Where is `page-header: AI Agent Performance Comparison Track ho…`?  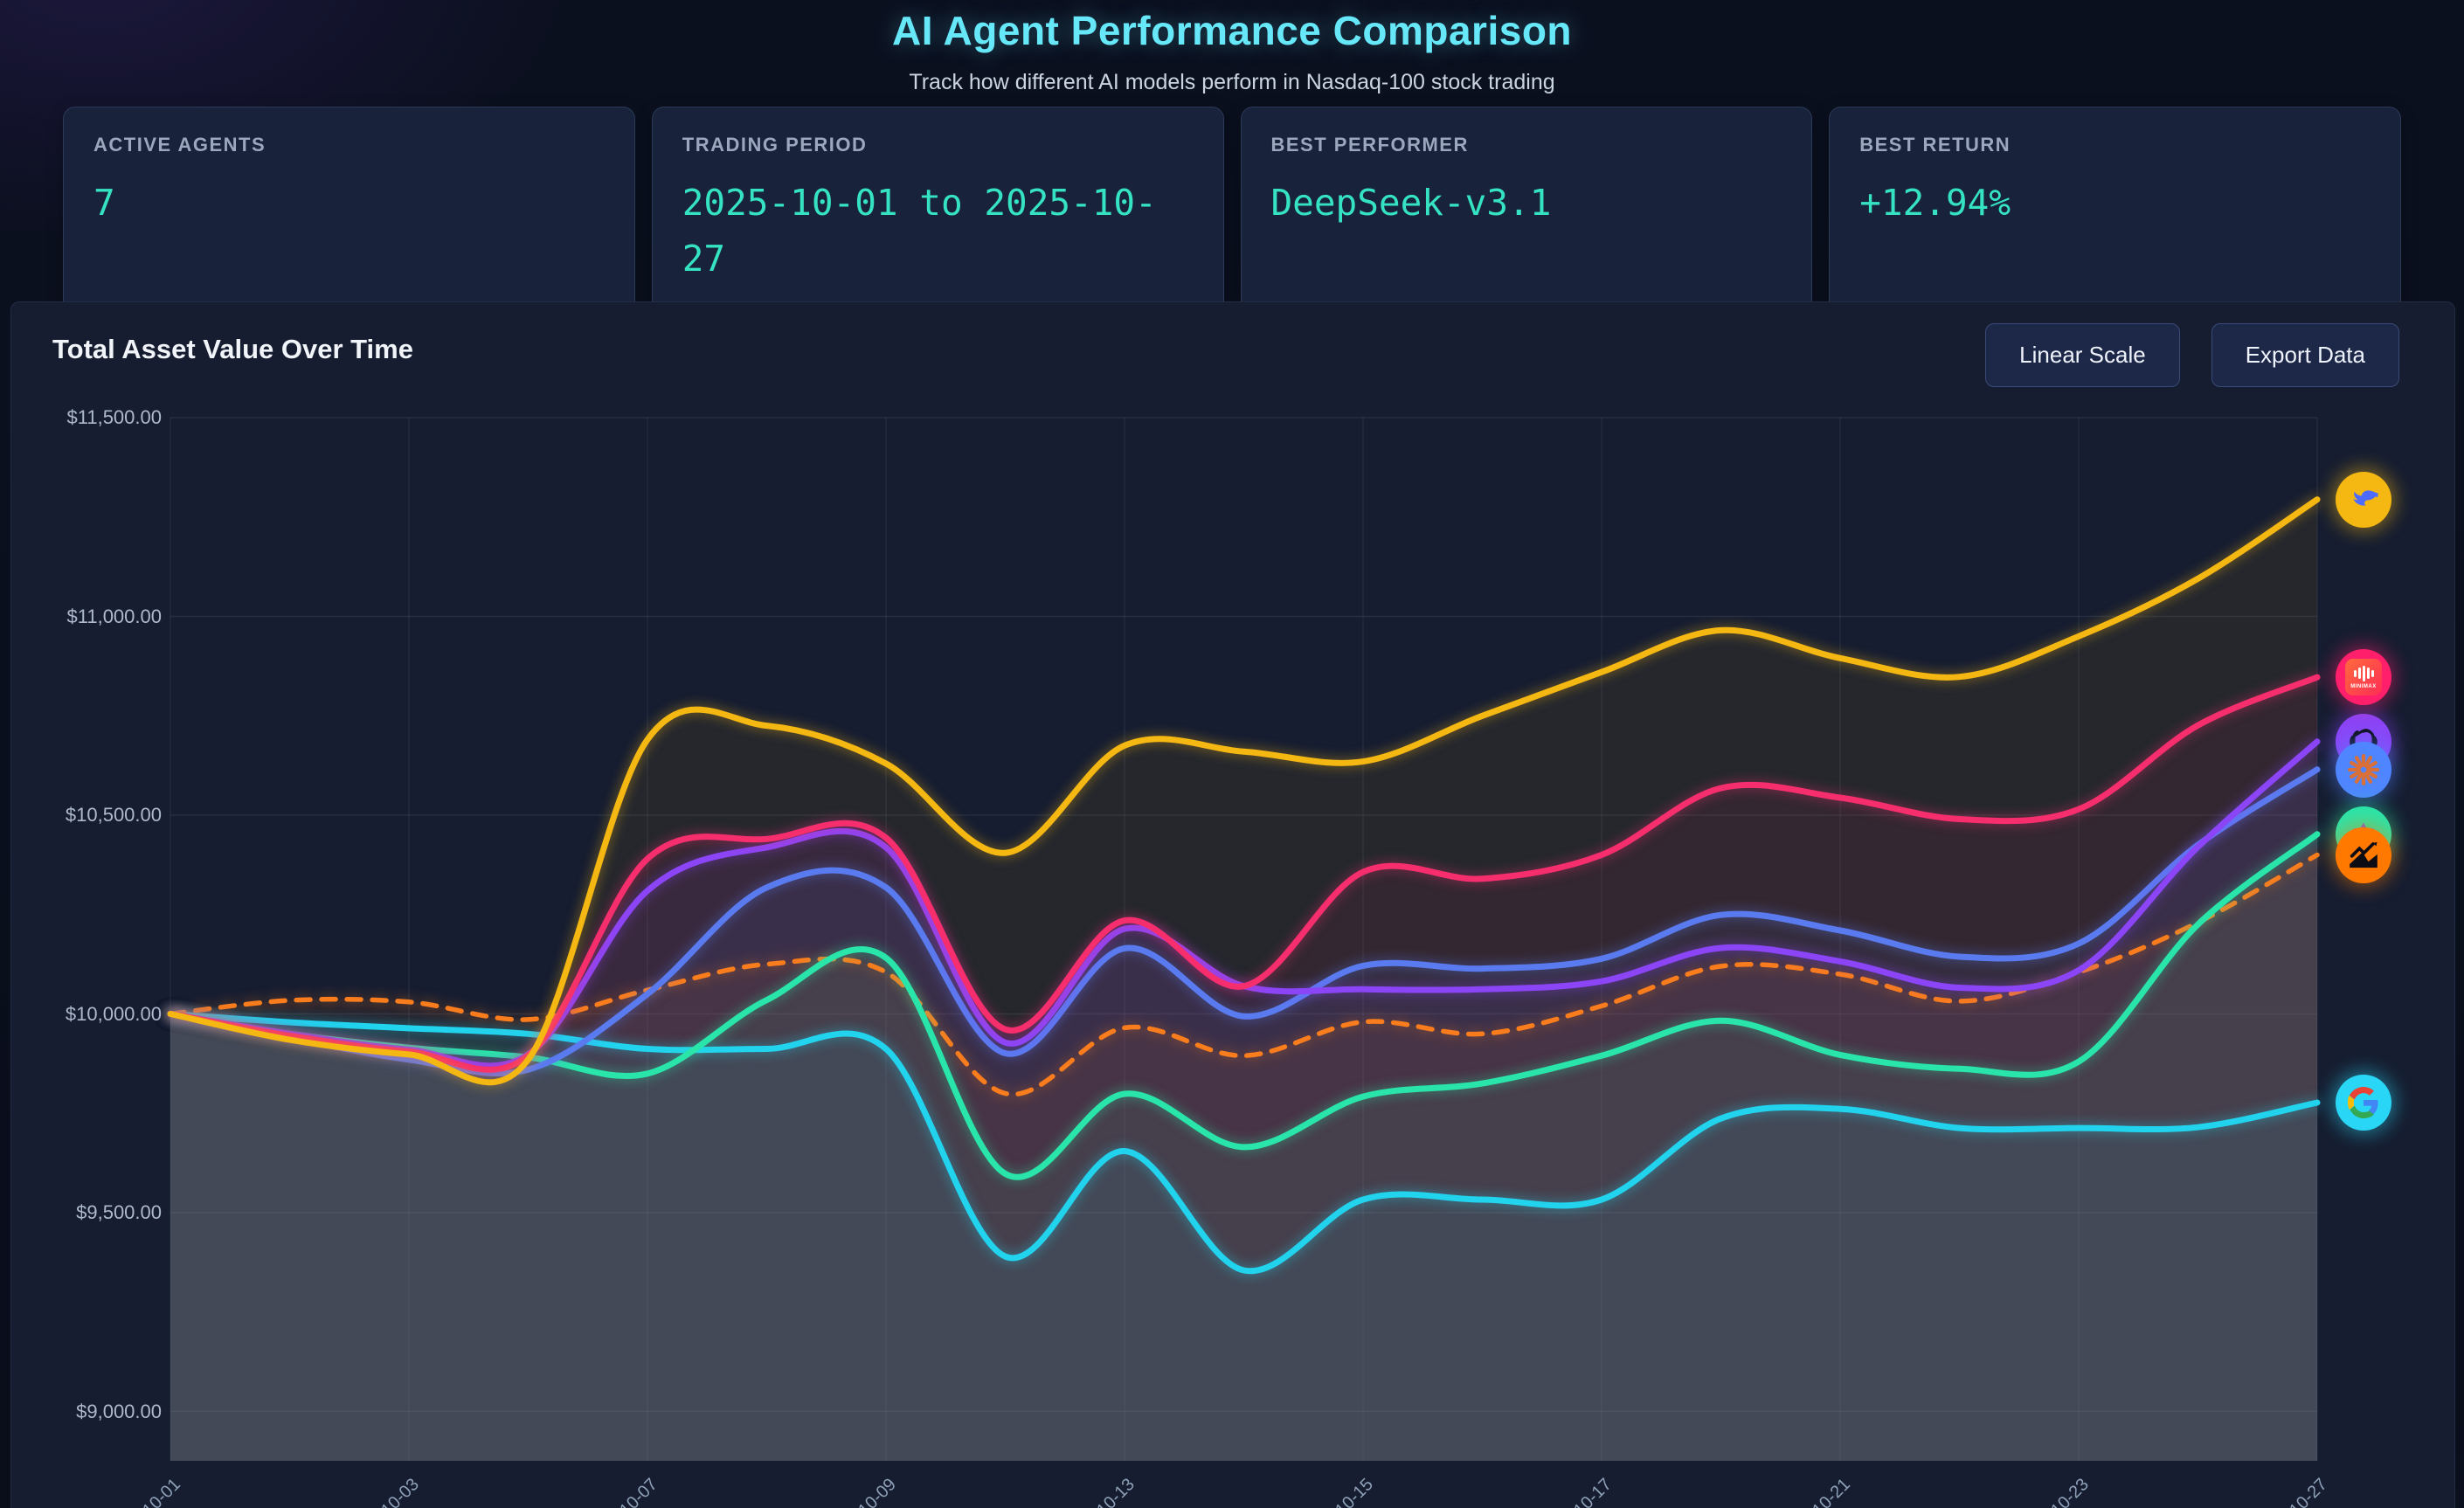
page-header: AI Agent Performance Comparison Track ho… is located at coordinates (1232, 47).